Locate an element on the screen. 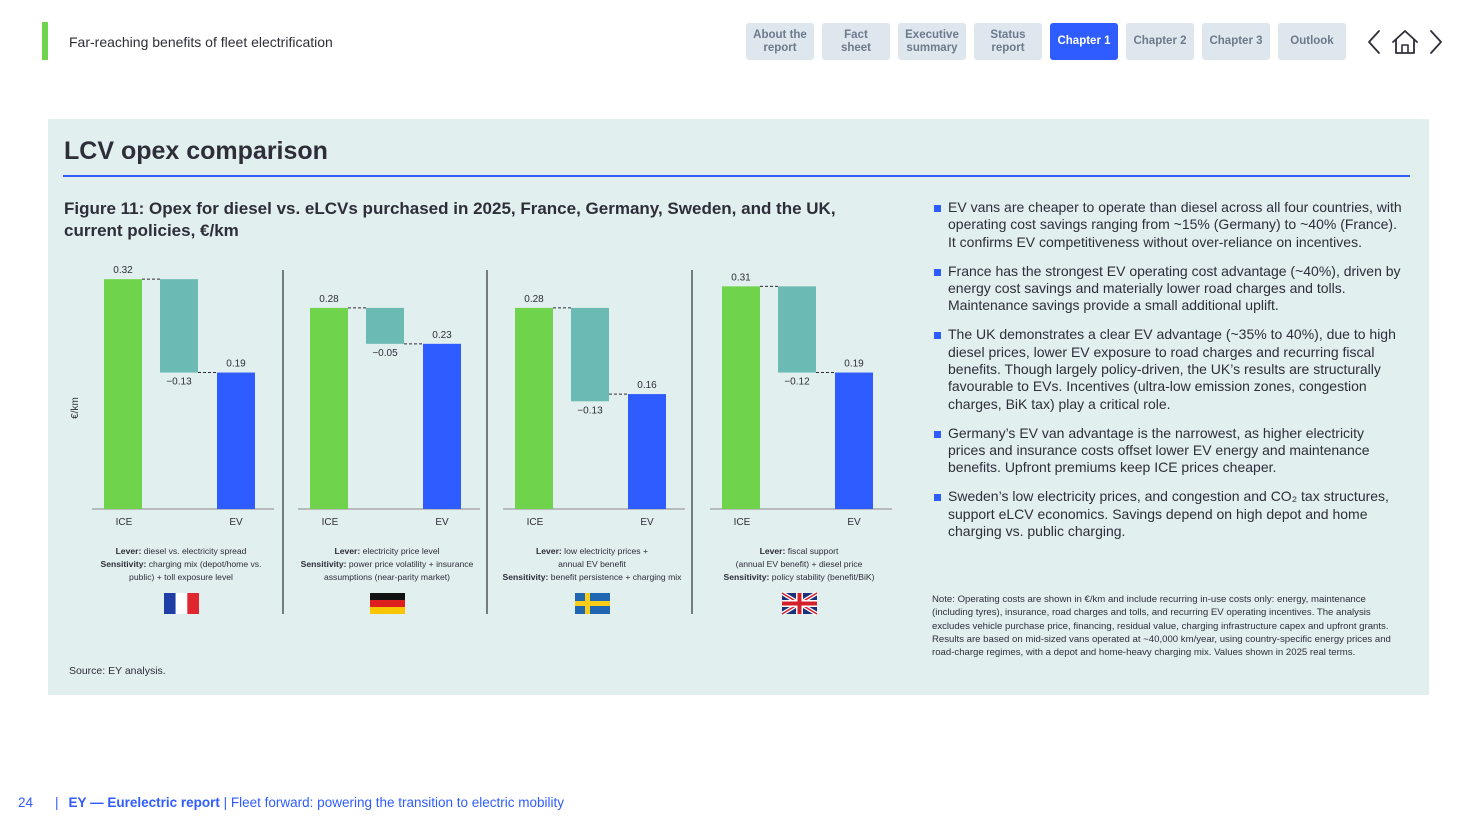 This screenshot has height=830, width=1477. caption-text: public) + toll exposure level is located at coordinates (181, 577).